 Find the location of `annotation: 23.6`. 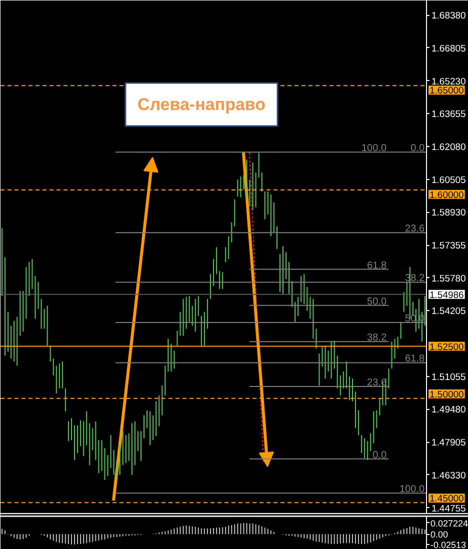

annotation: 23.6 is located at coordinates (415, 229).